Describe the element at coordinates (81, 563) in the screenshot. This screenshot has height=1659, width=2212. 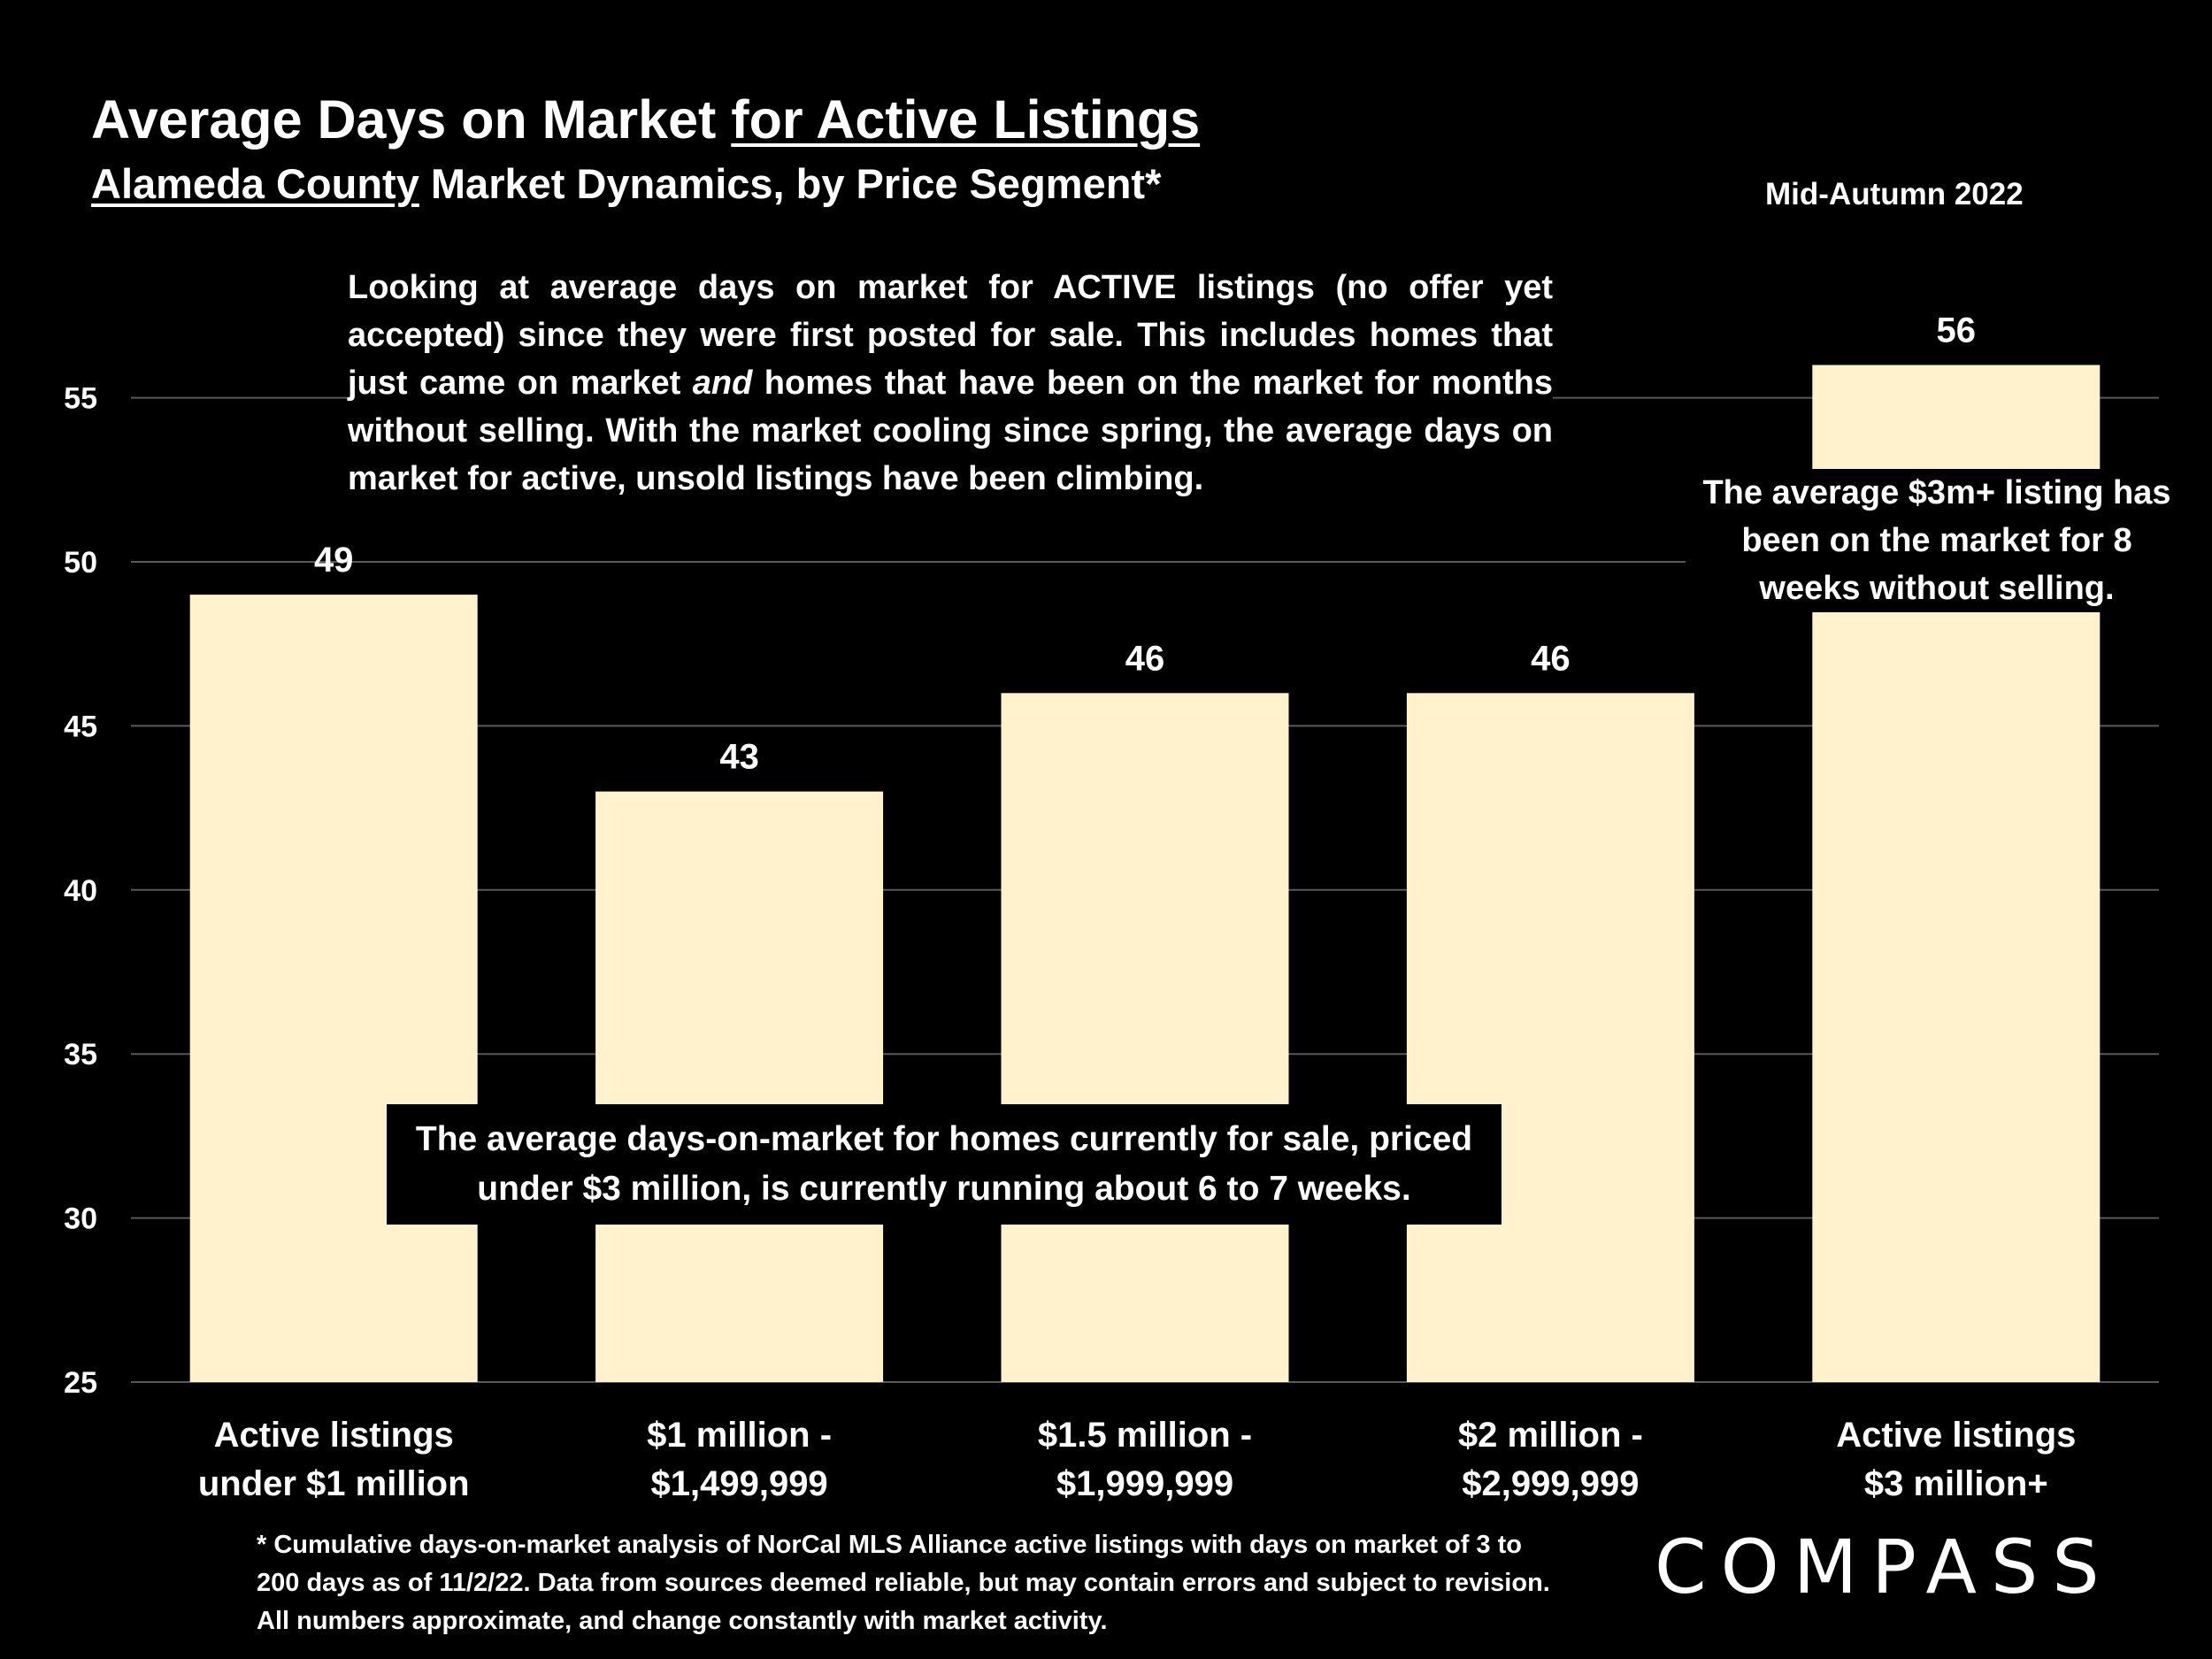
I see `y-tick-label: 50` at that location.